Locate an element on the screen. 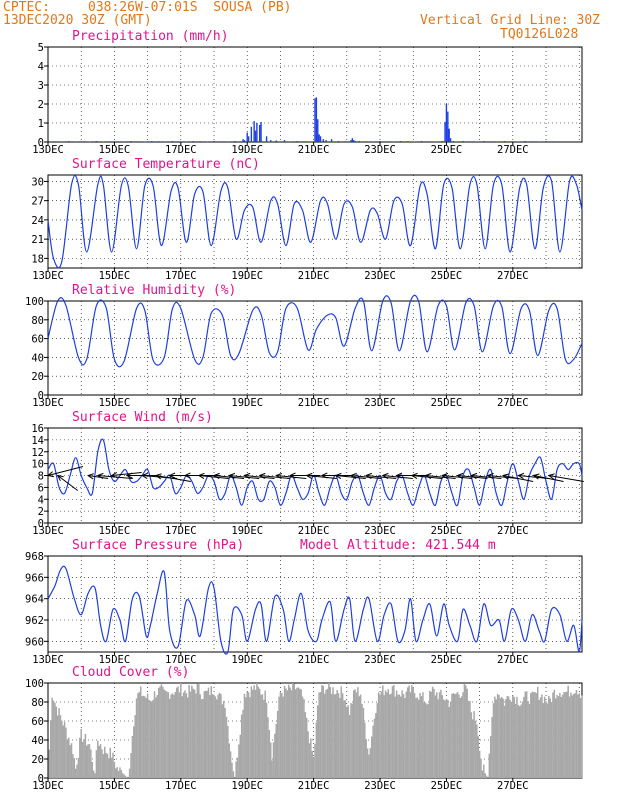 This screenshot has height=800, width=618. y-tick-label: 3 is located at coordinates (41, 86).